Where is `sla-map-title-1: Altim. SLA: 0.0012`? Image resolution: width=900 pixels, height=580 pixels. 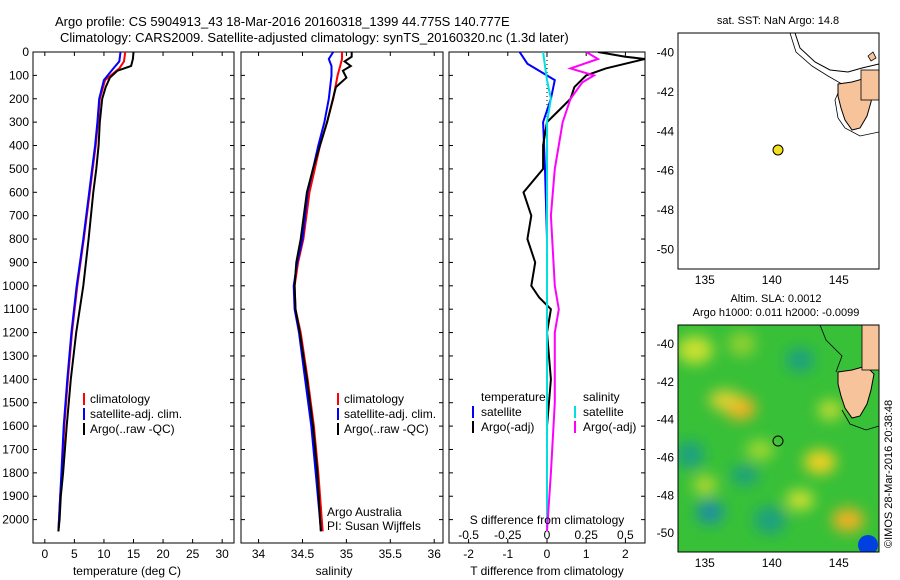
sla-map-title-1: Altim. SLA: 0.0012 is located at coordinates (775, 299).